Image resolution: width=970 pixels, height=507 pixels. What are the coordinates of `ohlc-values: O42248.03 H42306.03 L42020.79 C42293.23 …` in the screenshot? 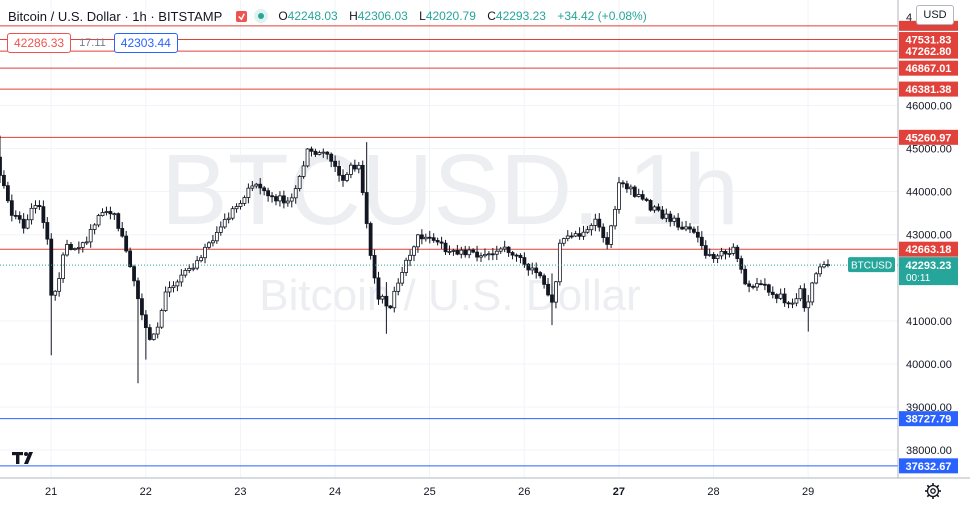 It's located at (466, 16).